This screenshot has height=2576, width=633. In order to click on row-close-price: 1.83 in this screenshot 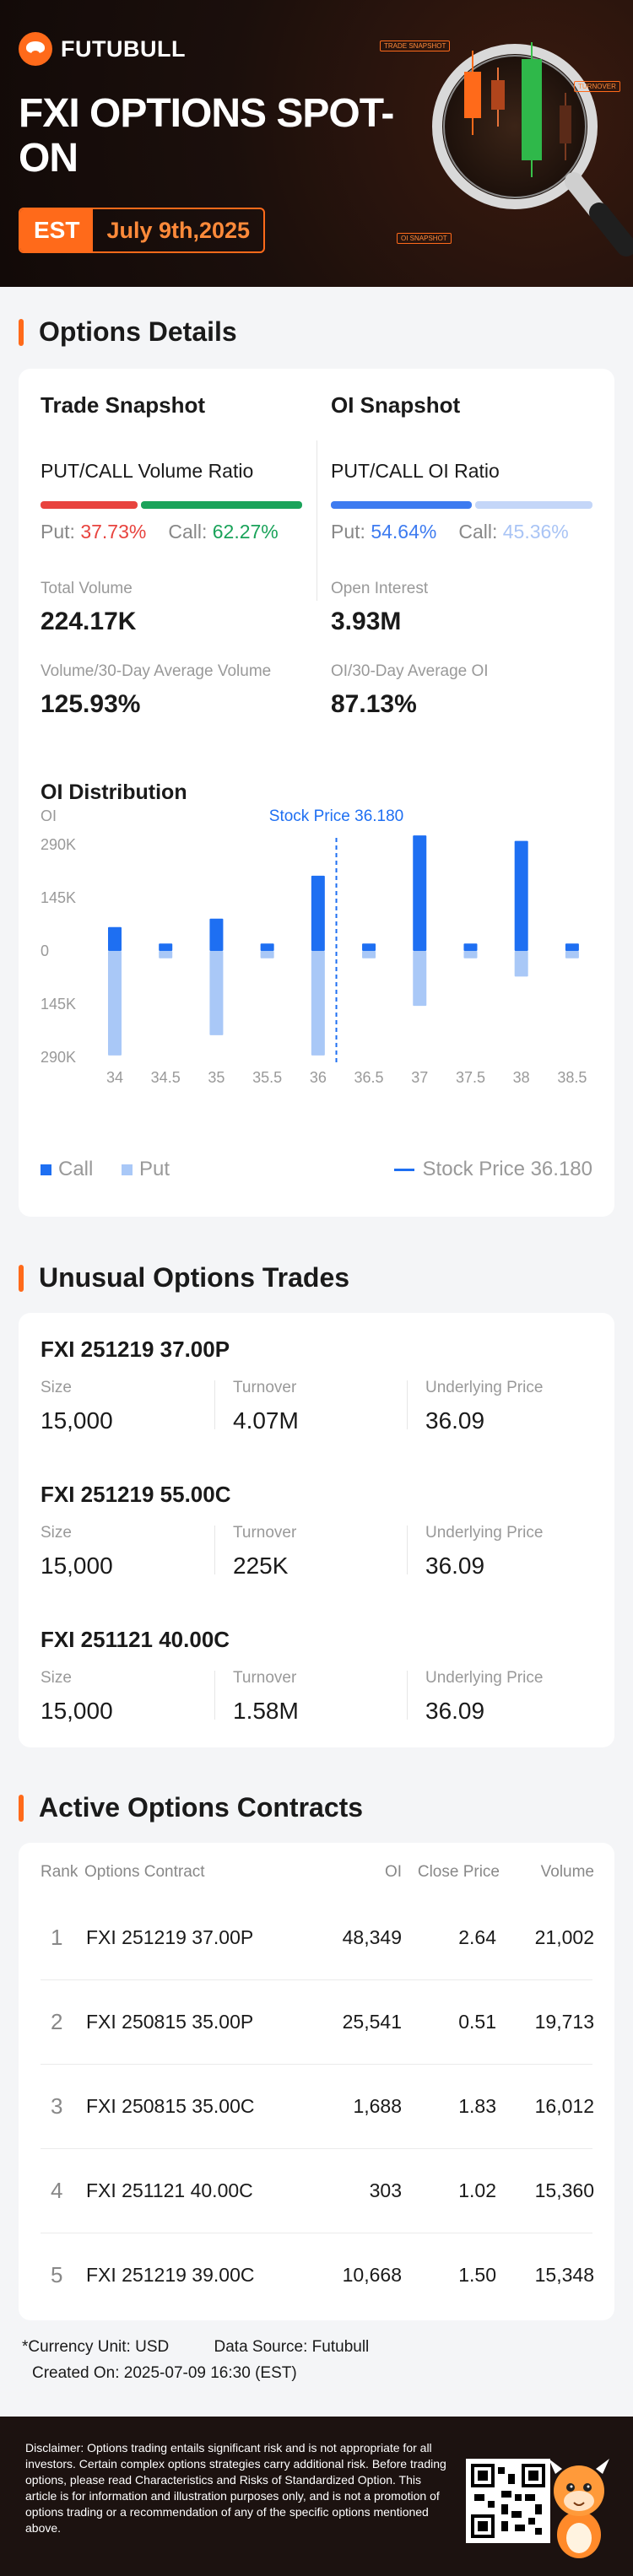, I will do `click(477, 2106)`.